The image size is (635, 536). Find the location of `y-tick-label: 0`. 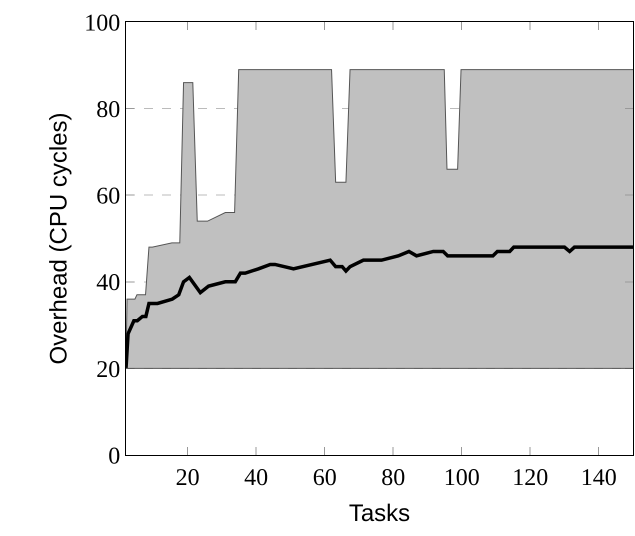

y-tick-label: 0 is located at coordinates (114, 456).